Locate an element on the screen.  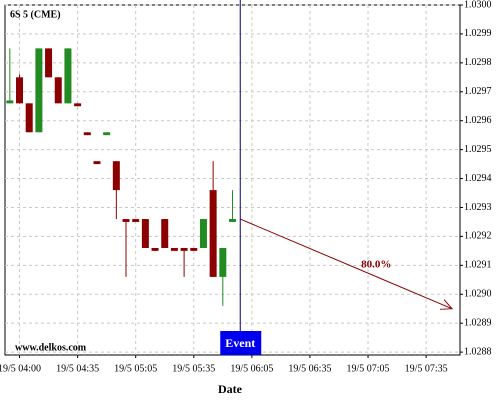
y-tick-label: 1.0288 is located at coordinates (478, 351).